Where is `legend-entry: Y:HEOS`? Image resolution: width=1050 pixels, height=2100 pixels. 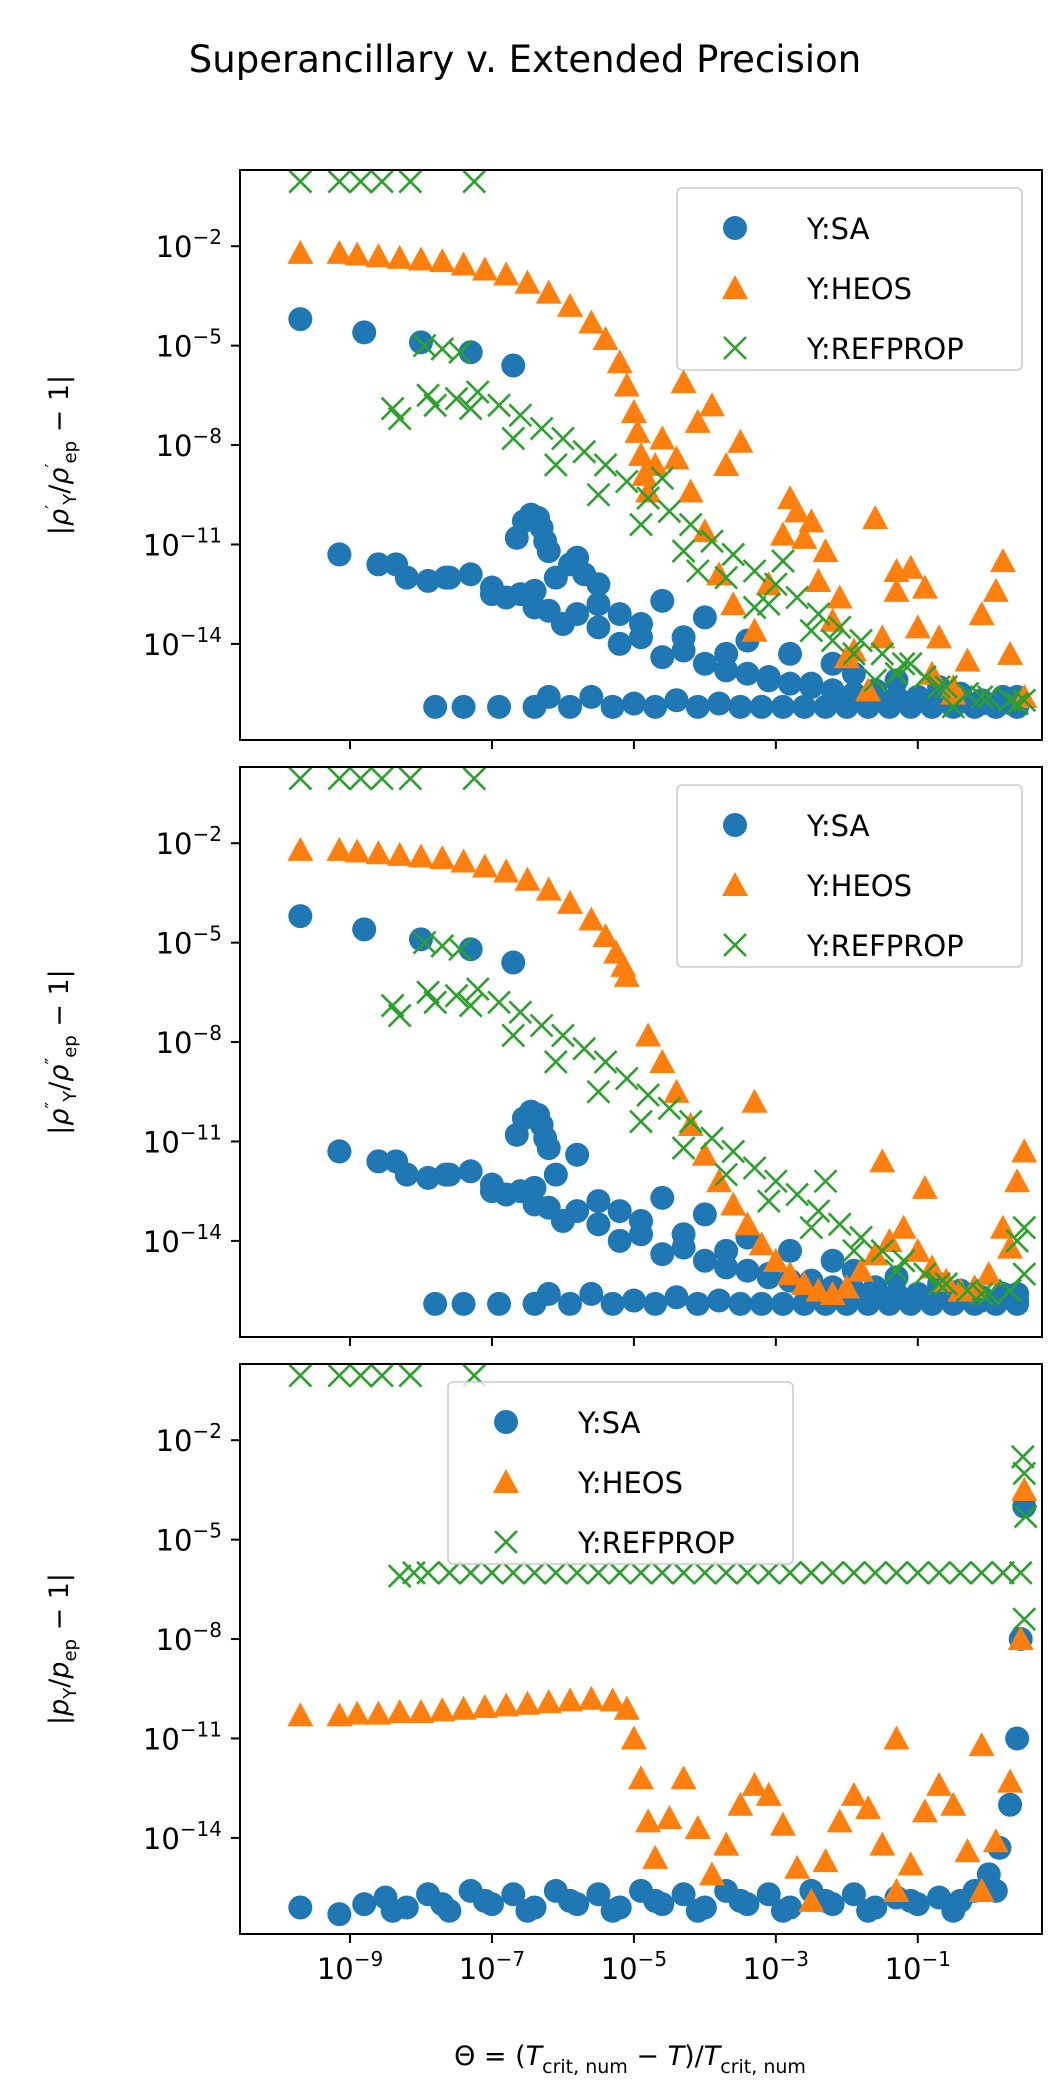 legend-entry: Y:HEOS is located at coordinates (588, 1483).